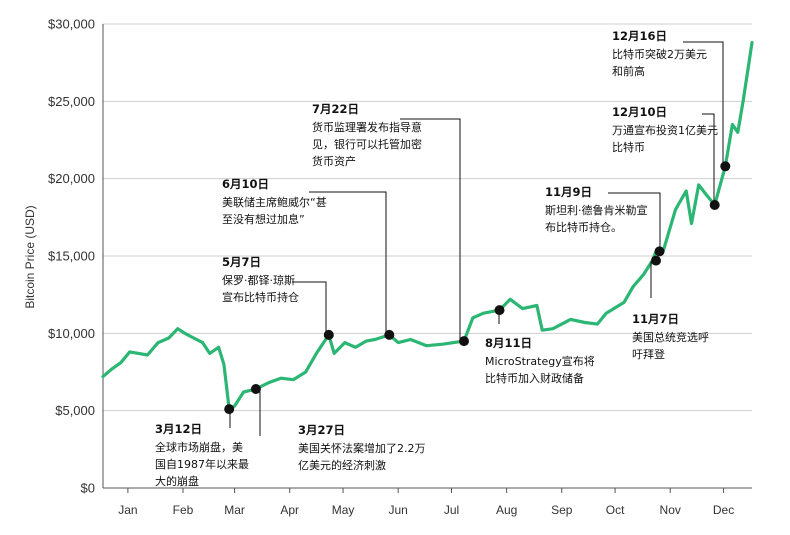 This screenshot has height=535, width=790. What do you see at coordinates (534, 378) in the screenshot?
I see `annotation-text: 比特币加入财政储备` at bounding box center [534, 378].